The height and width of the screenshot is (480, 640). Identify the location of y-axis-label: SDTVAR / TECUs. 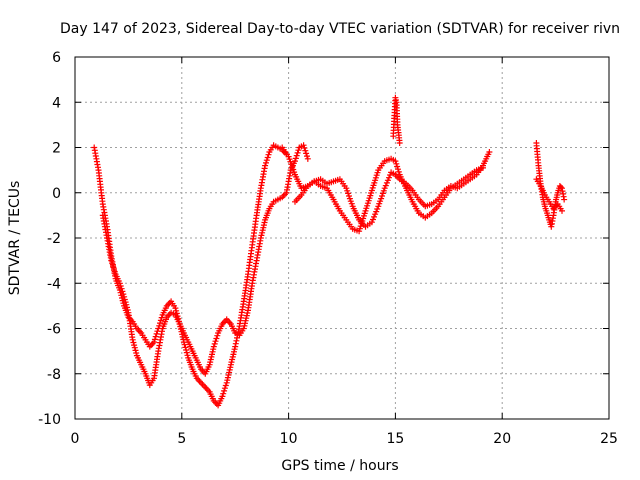
(15, 238).